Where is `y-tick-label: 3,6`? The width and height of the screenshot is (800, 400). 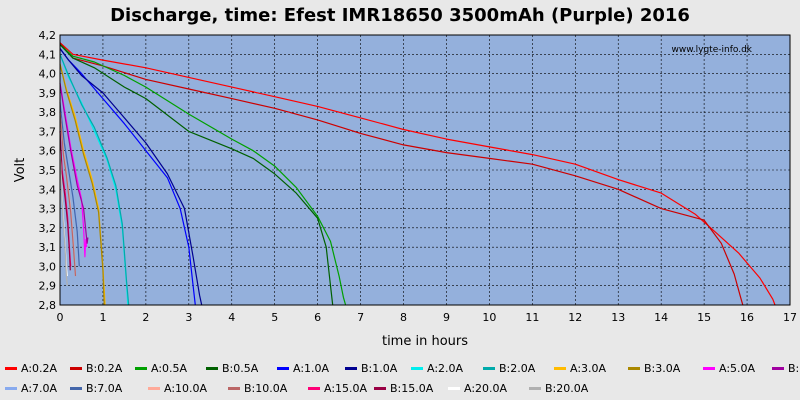 y-tick-label: 3,6 is located at coordinates (48, 151).